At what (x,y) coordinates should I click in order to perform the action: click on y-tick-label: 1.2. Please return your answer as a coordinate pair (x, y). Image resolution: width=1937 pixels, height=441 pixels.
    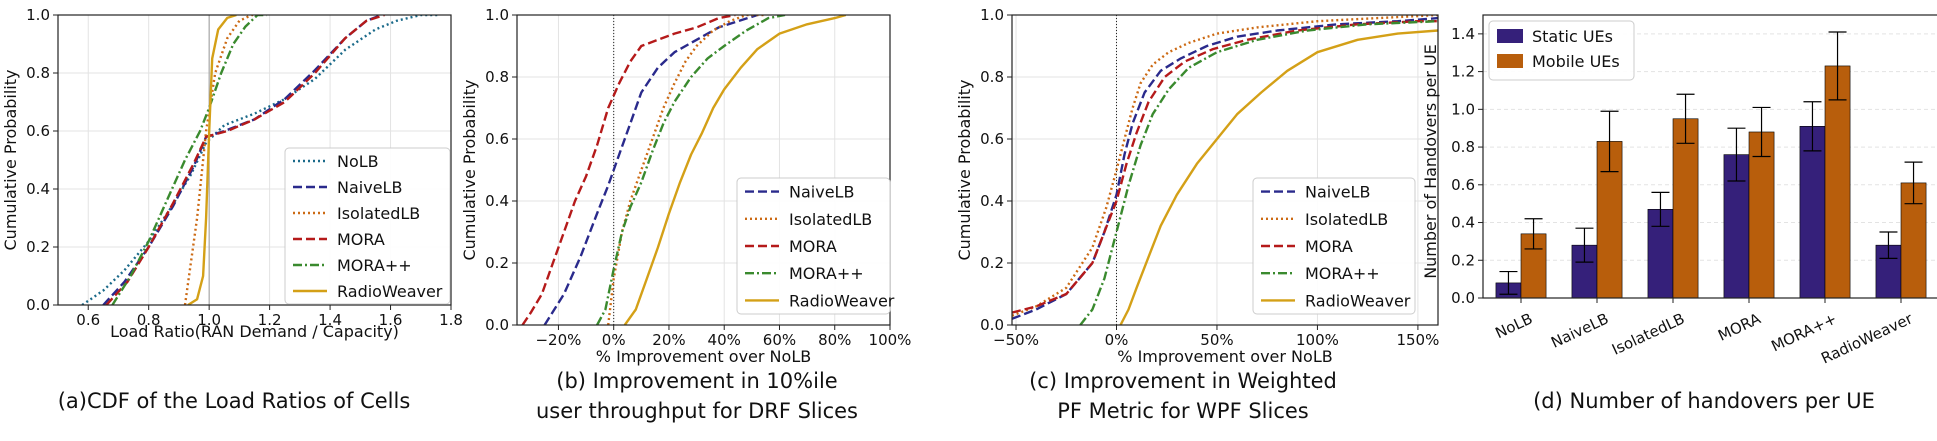
    Looking at the image, I should click on (1463, 72).